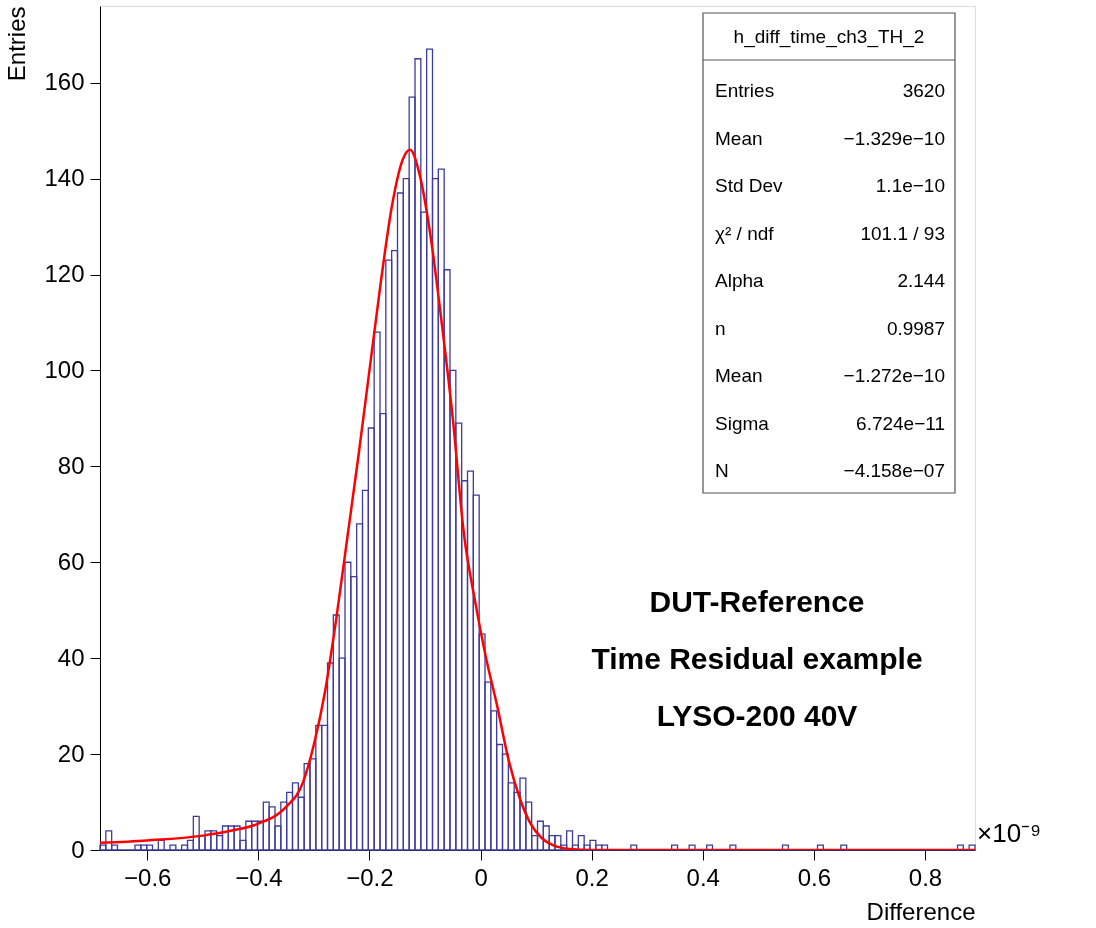 The height and width of the screenshot is (928, 1096). What do you see at coordinates (71, 561) in the screenshot?
I see `y-tick-label: 60` at bounding box center [71, 561].